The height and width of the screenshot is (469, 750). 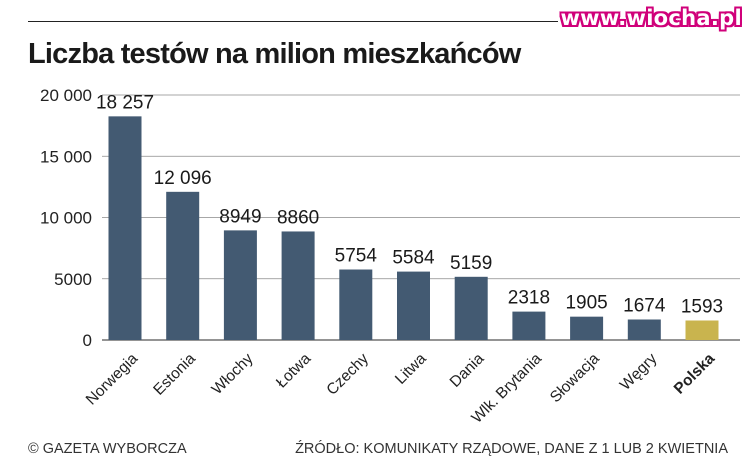 What do you see at coordinates (183, 178) in the screenshot?
I see `data-label: 12 096` at bounding box center [183, 178].